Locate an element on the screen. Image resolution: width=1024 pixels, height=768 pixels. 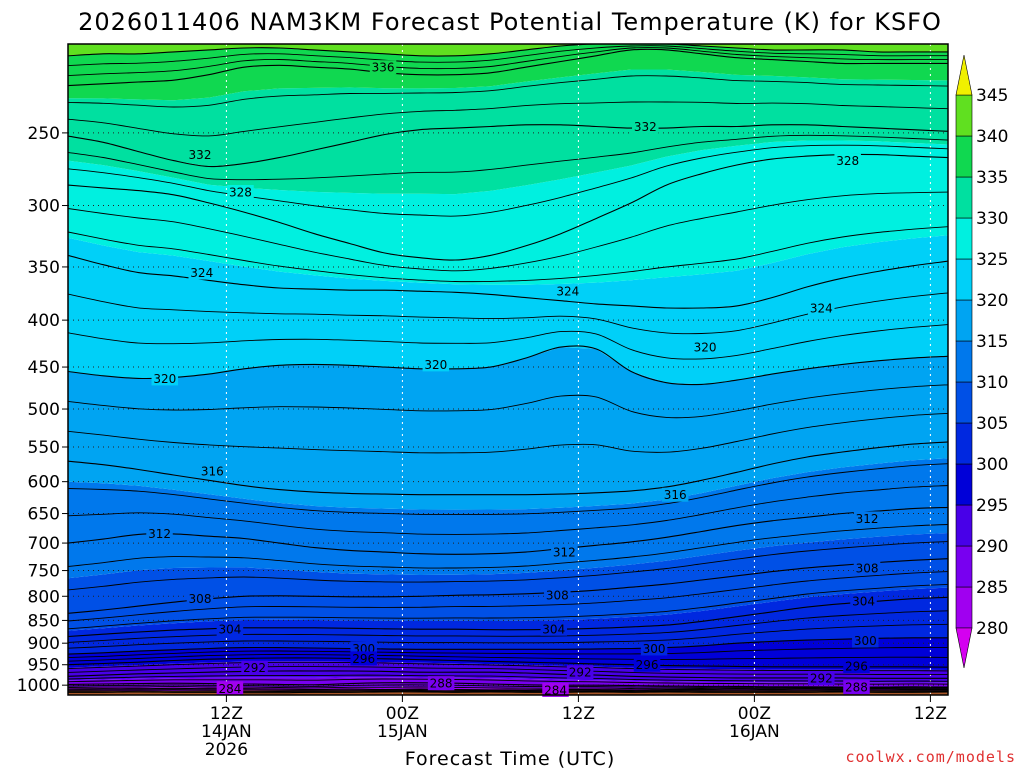
contour-label: 312 is located at coordinates (564, 552).